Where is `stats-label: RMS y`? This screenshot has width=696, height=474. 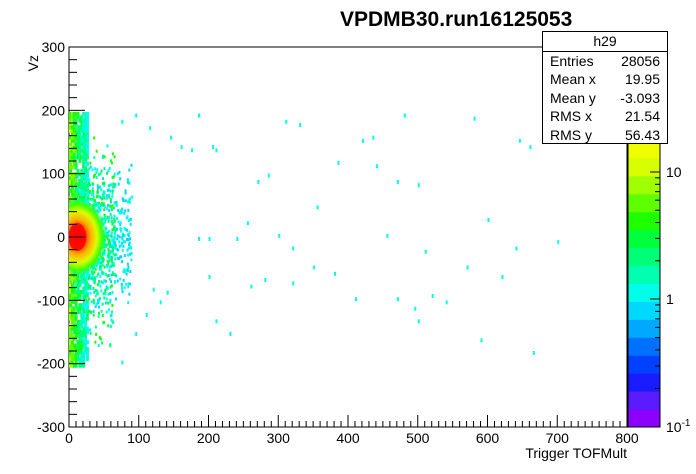 stats-label: RMS y is located at coordinates (571, 134).